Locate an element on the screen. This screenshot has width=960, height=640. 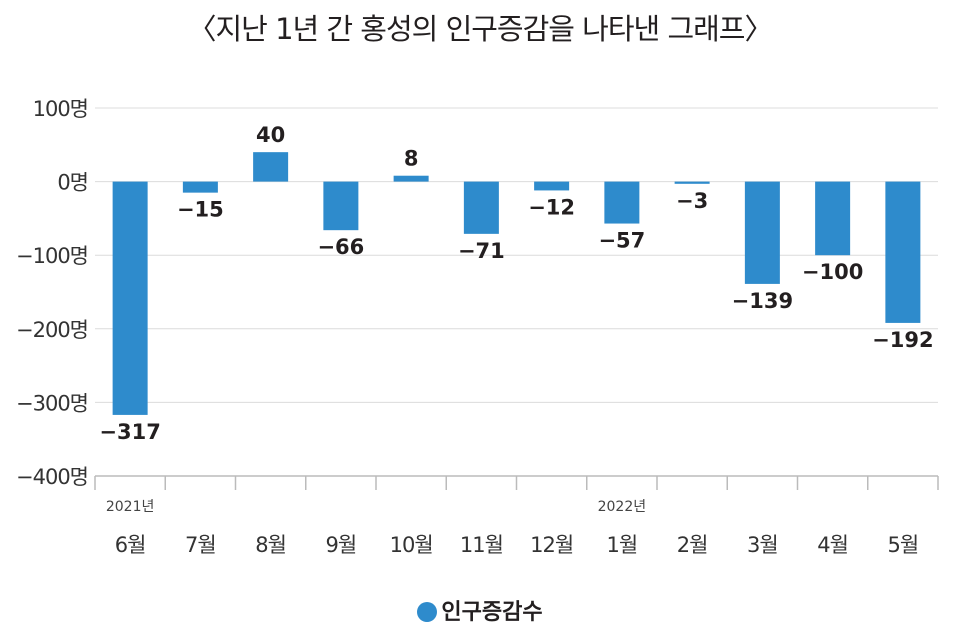
x-tick-label: 10월 is located at coordinates (411, 545).